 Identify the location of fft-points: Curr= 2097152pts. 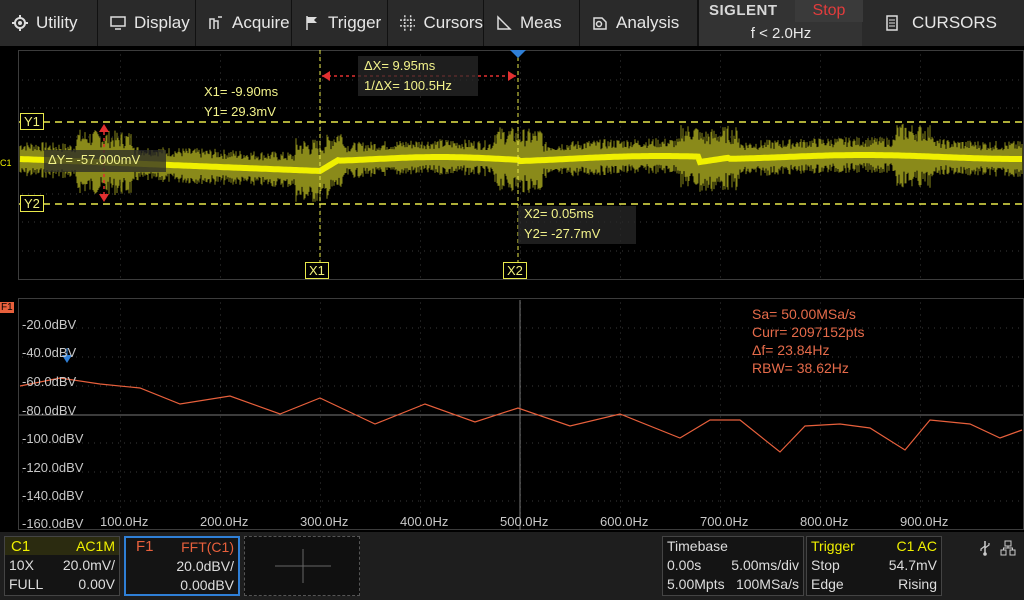
(808, 332).